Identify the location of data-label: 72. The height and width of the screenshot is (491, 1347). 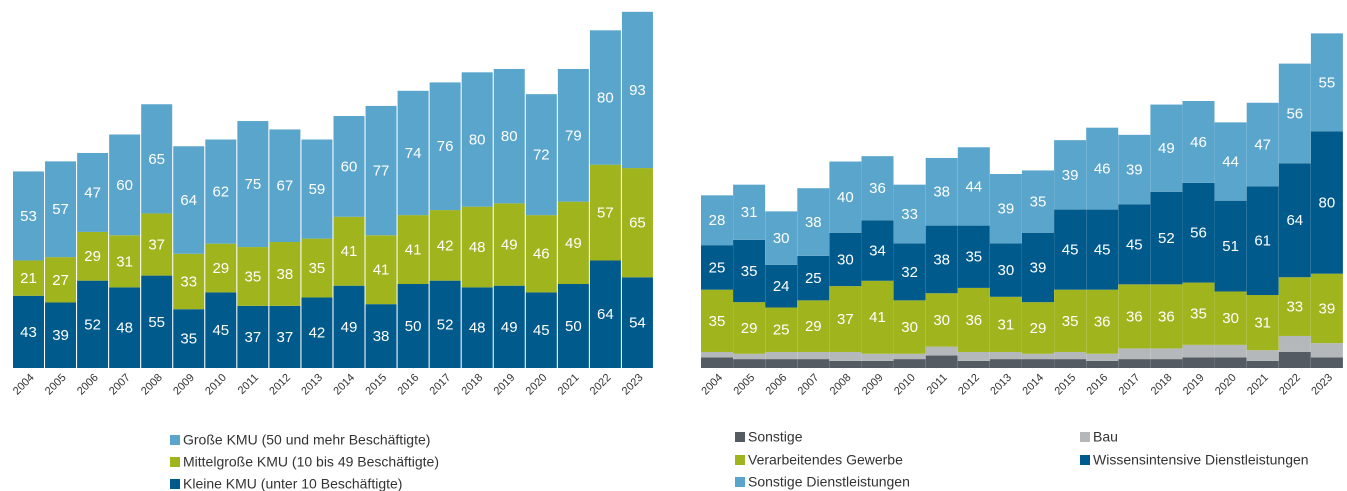
(541, 155).